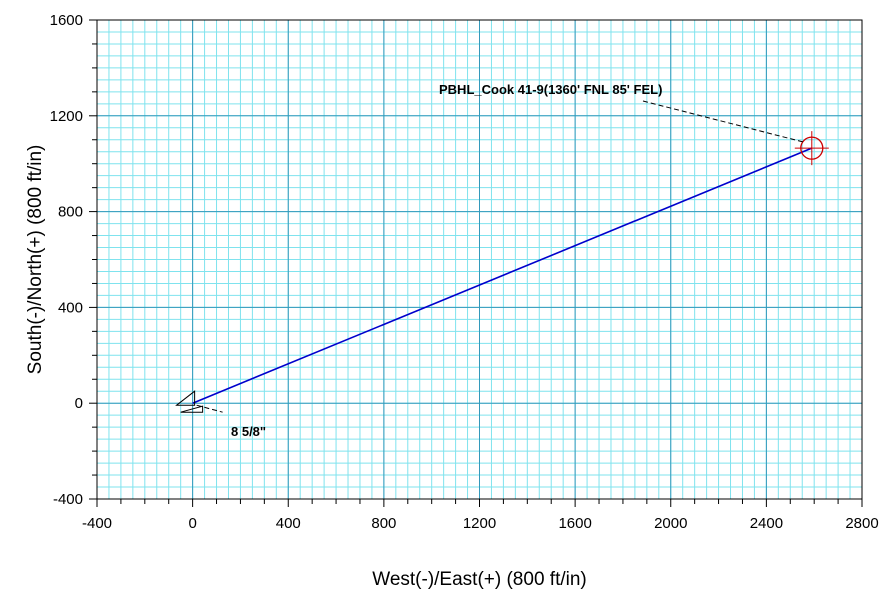  Describe the element at coordinates (66, 20) in the screenshot. I see `y-tick-label: 1600` at that location.